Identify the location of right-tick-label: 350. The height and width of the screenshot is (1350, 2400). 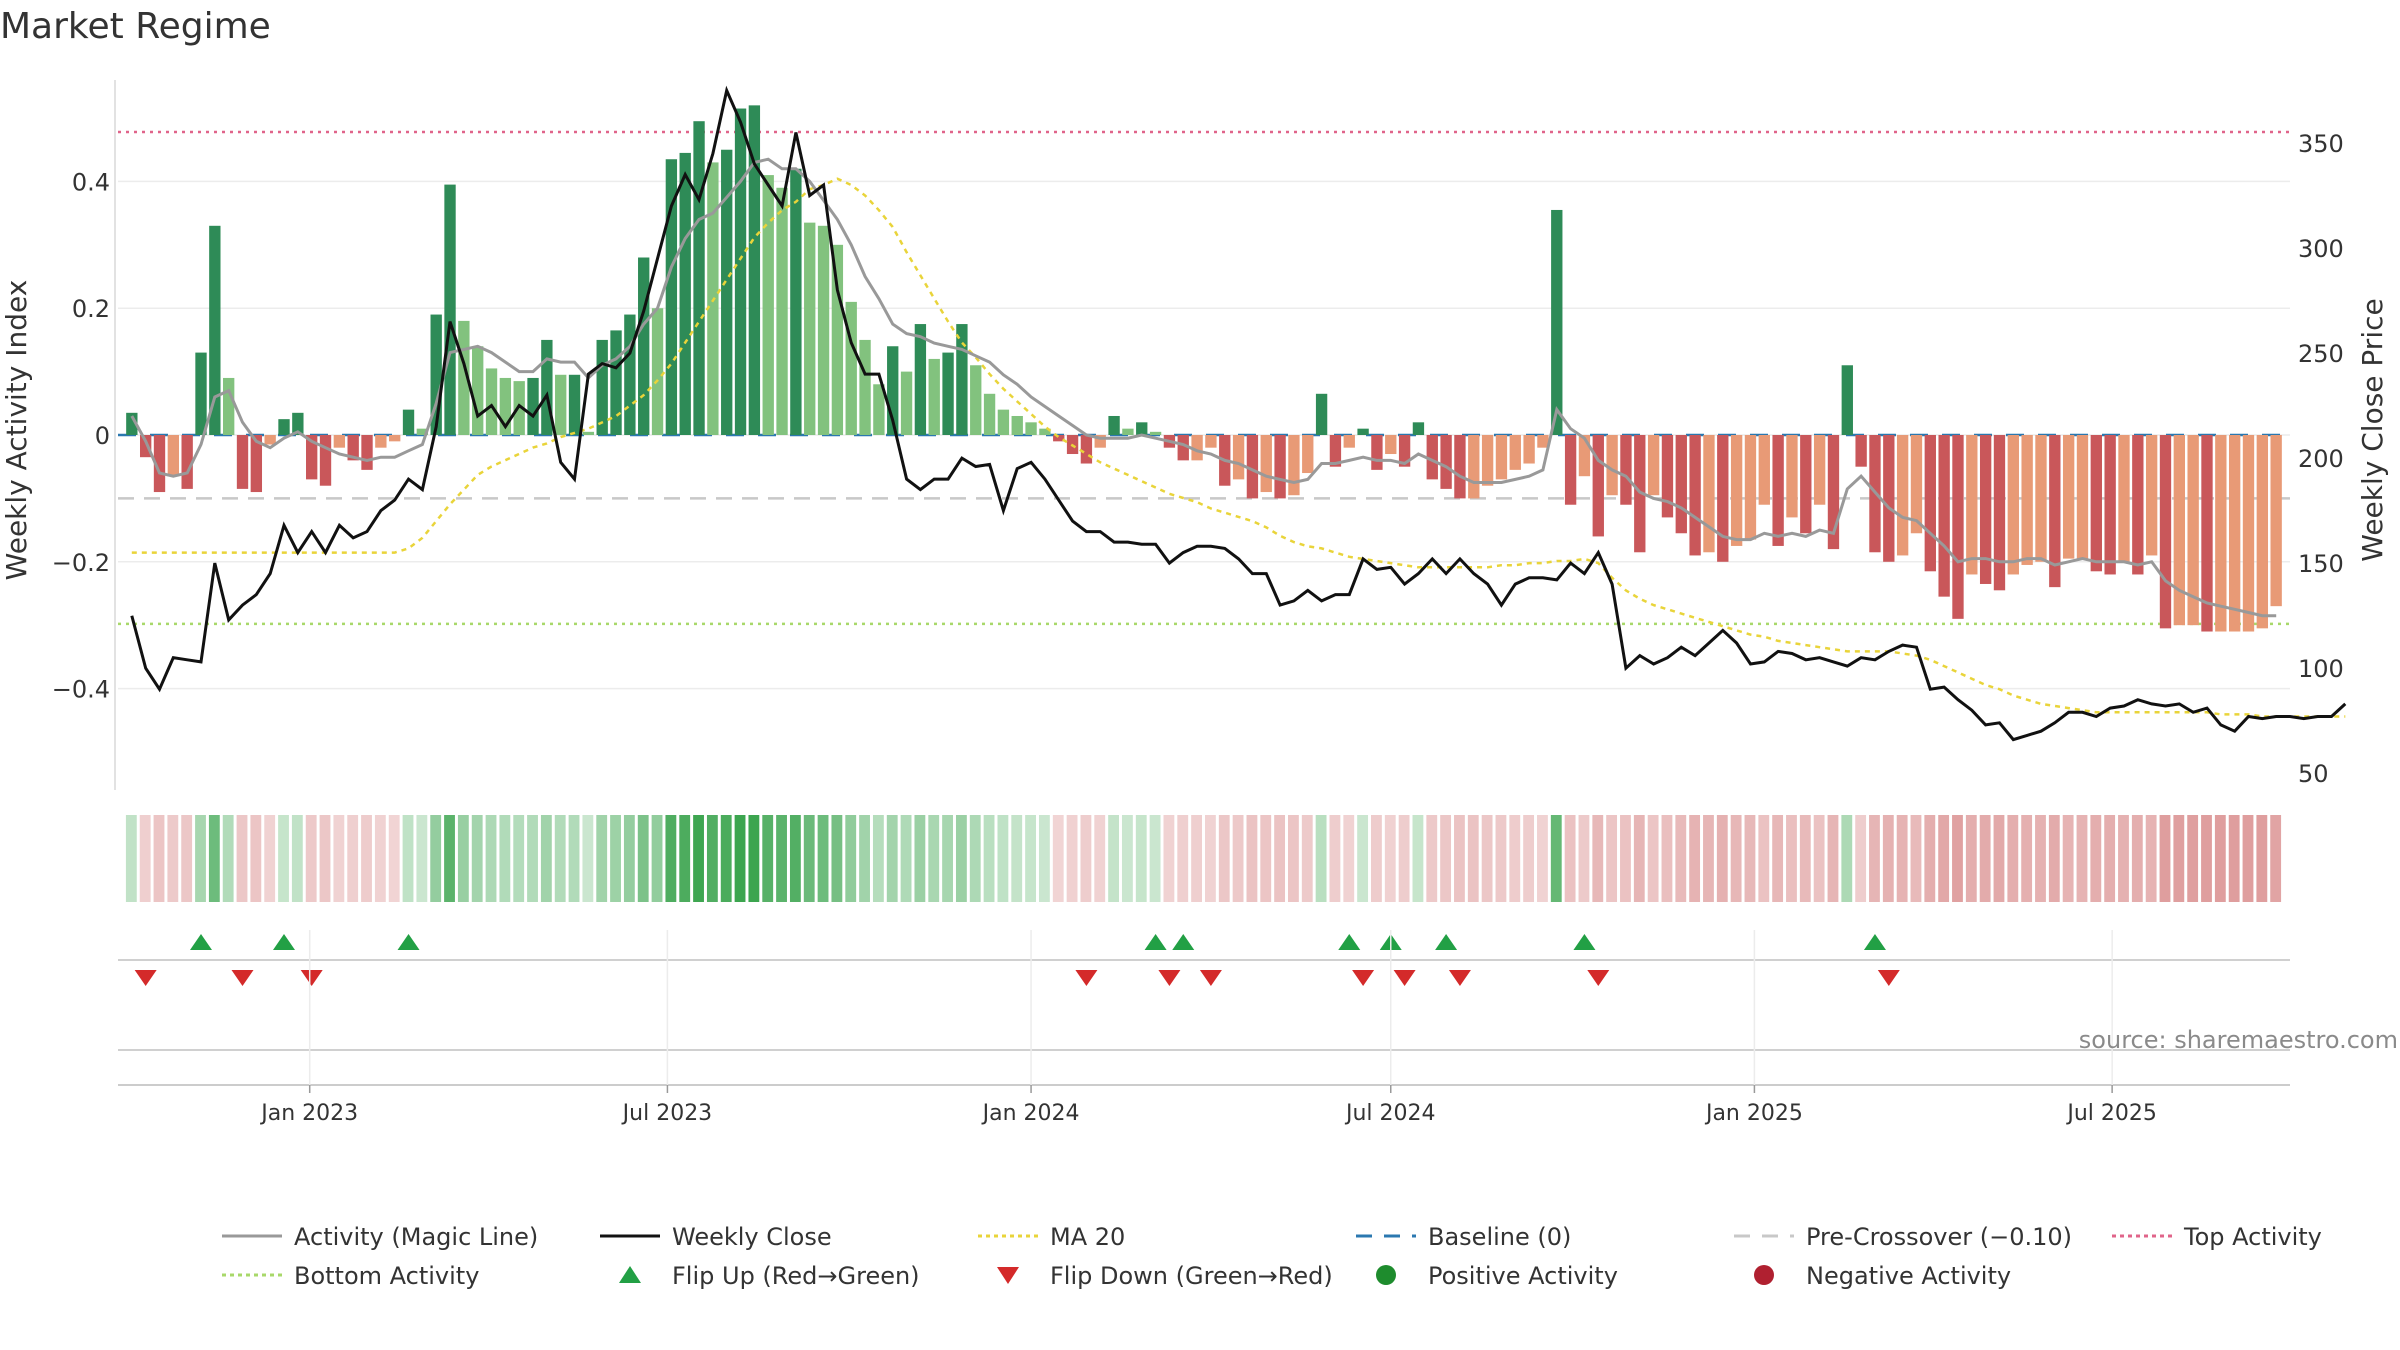
(2321, 144).